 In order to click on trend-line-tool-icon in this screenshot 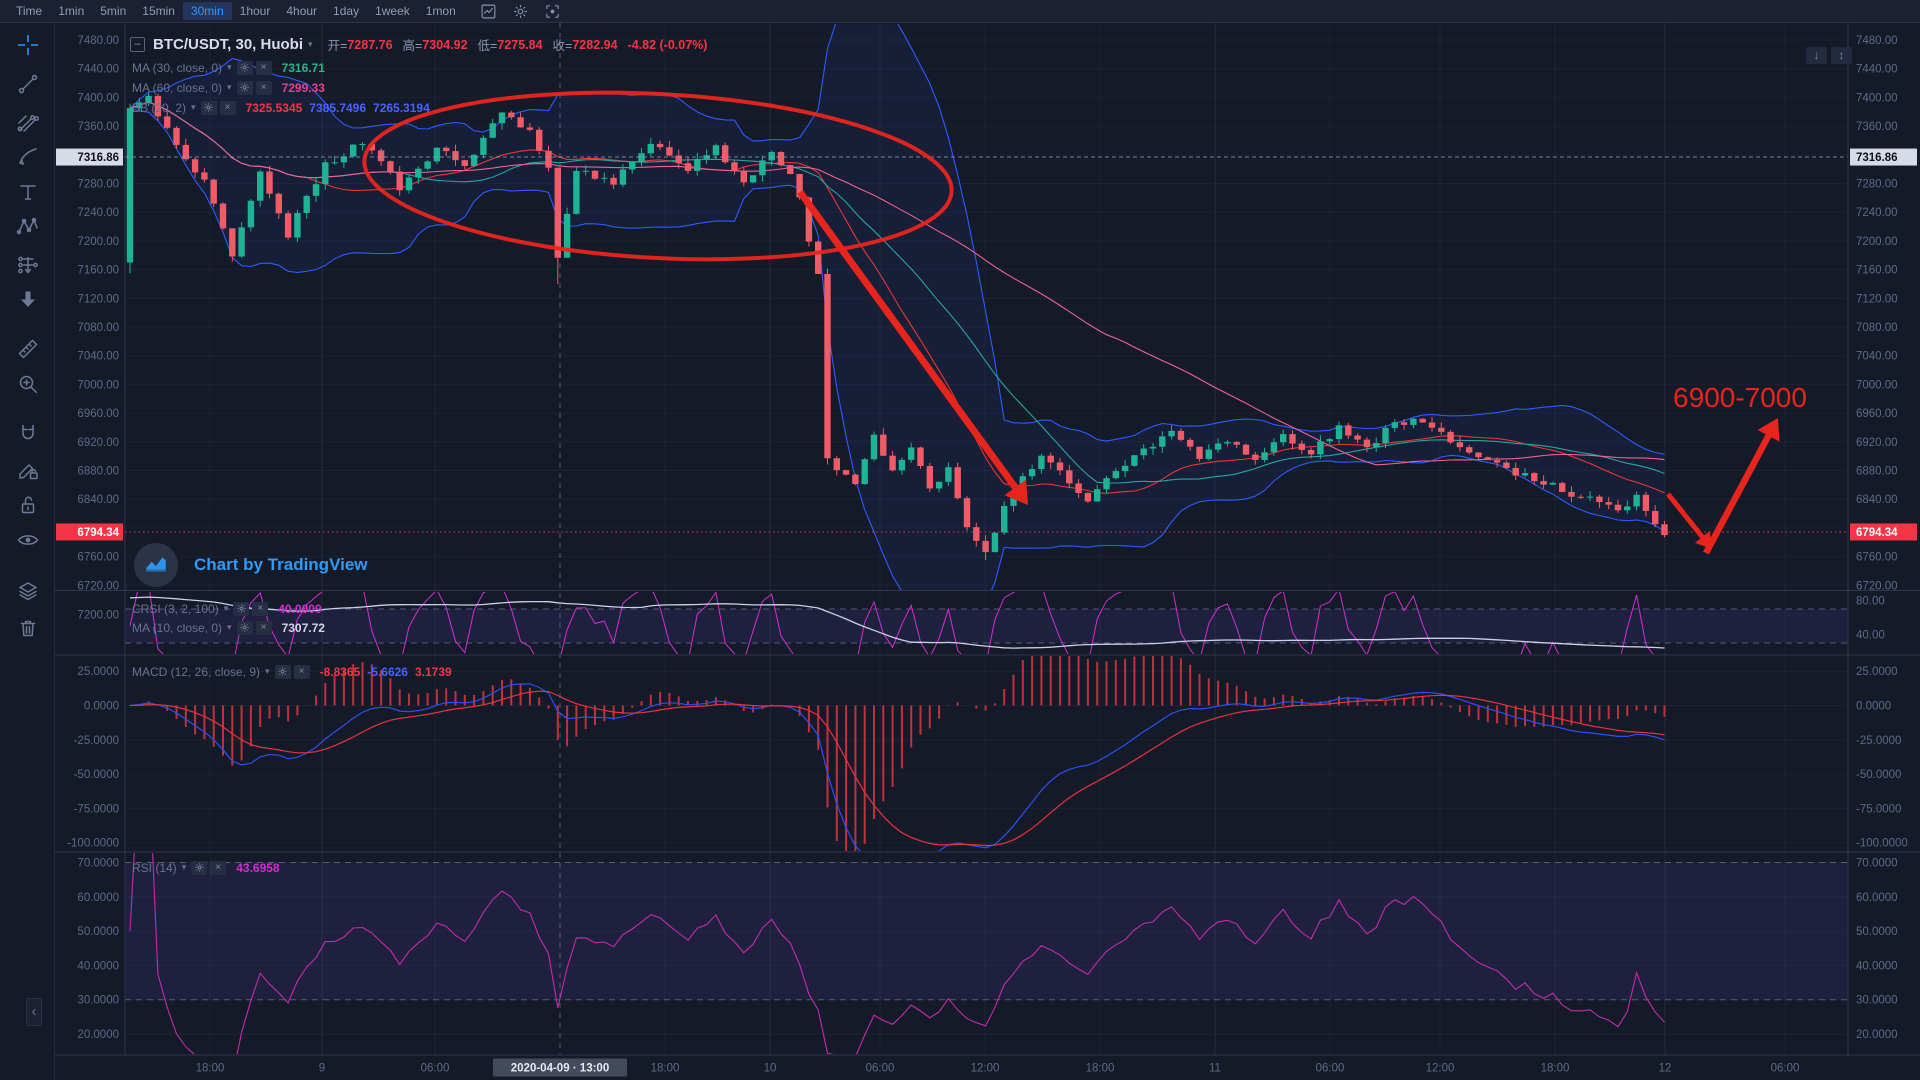, I will do `click(27, 83)`.